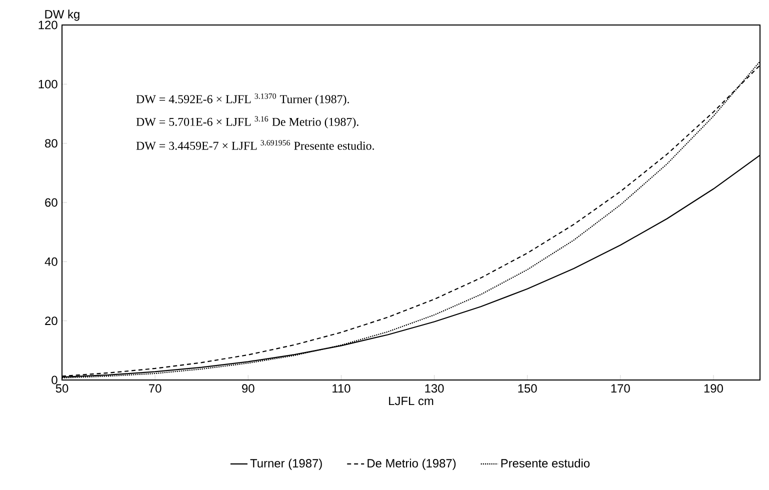 This screenshot has width=769, height=490. What do you see at coordinates (286, 464) in the screenshot?
I see `legend-label: Turner (1987)` at bounding box center [286, 464].